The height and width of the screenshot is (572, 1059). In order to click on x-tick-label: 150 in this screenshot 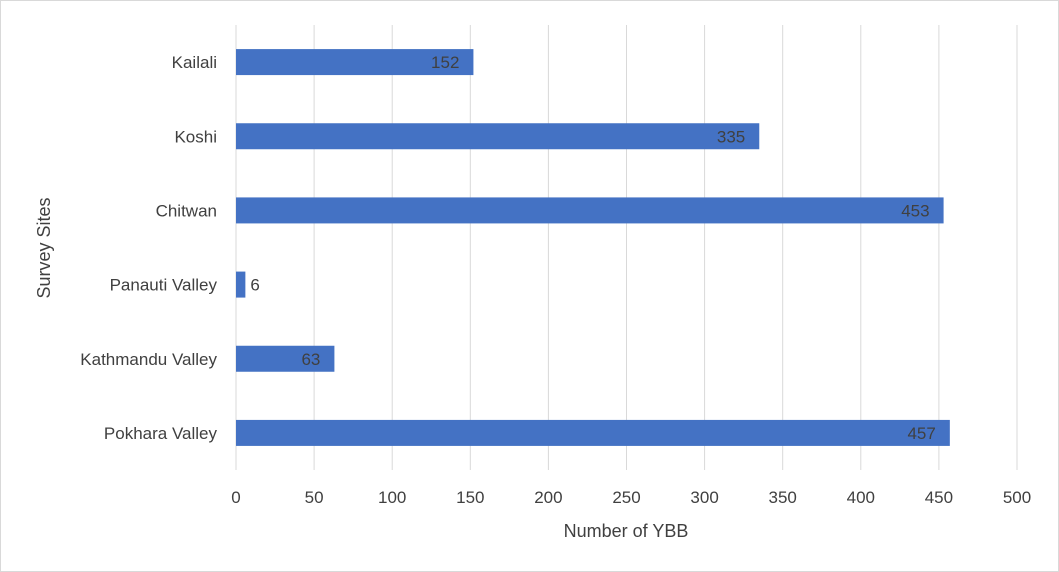, I will do `click(470, 497)`.